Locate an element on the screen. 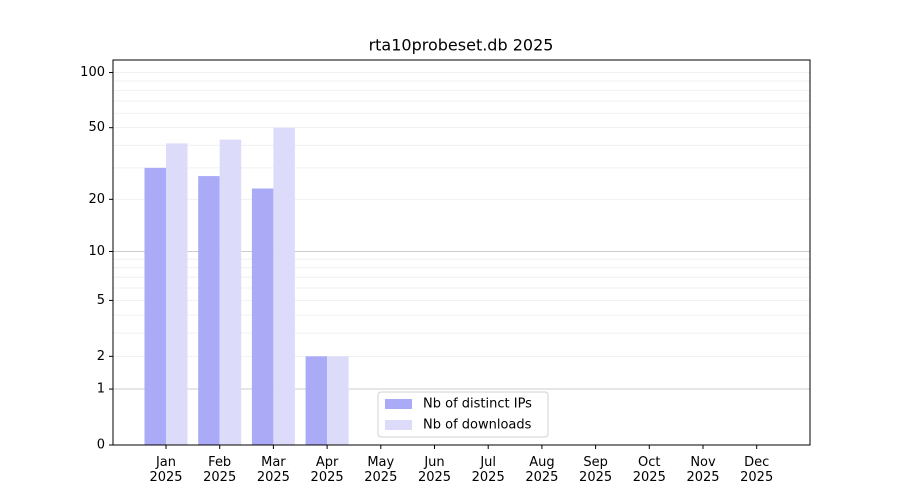  y-tick-label: 1 is located at coordinates (101, 389).